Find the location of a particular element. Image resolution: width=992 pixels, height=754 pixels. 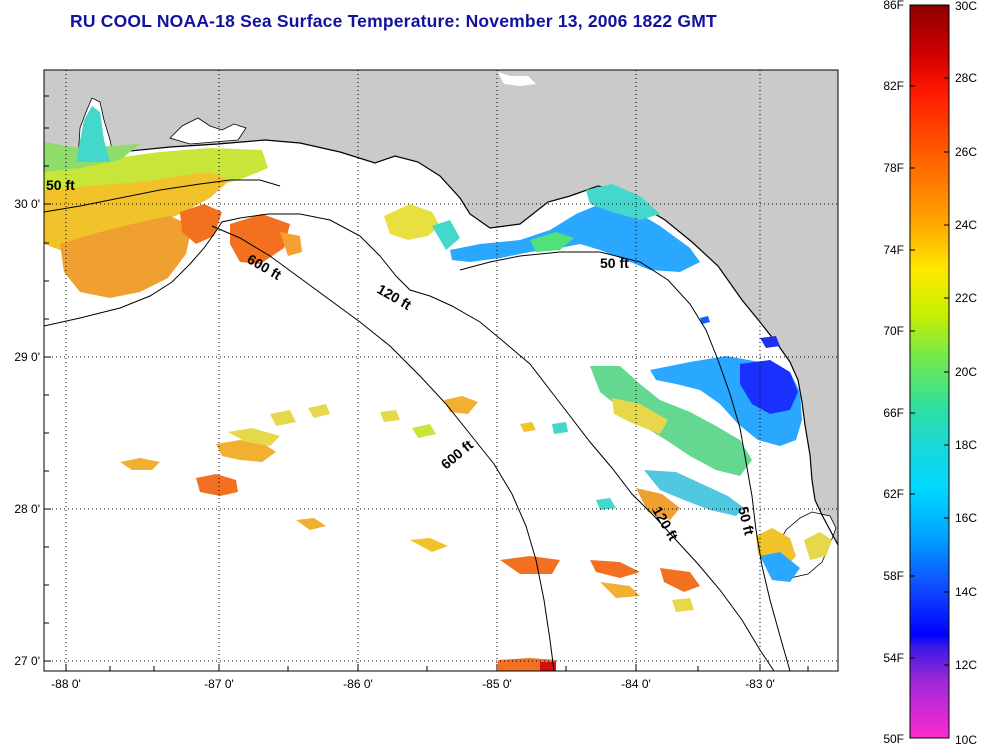

longitude-tick-label: -85 0' is located at coordinates (497, 684).